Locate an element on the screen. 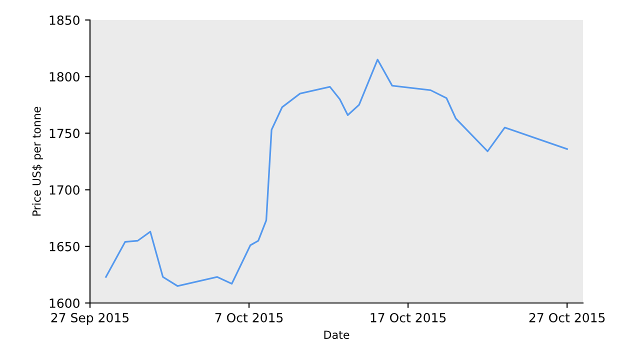 The image size is (630, 360). y-tick-label: 1650 is located at coordinates (65, 247).